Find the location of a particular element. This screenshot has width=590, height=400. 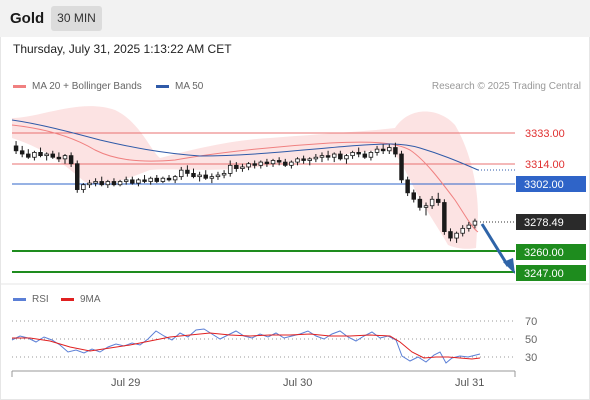

rsi-line is located at coordinates (246, 346).